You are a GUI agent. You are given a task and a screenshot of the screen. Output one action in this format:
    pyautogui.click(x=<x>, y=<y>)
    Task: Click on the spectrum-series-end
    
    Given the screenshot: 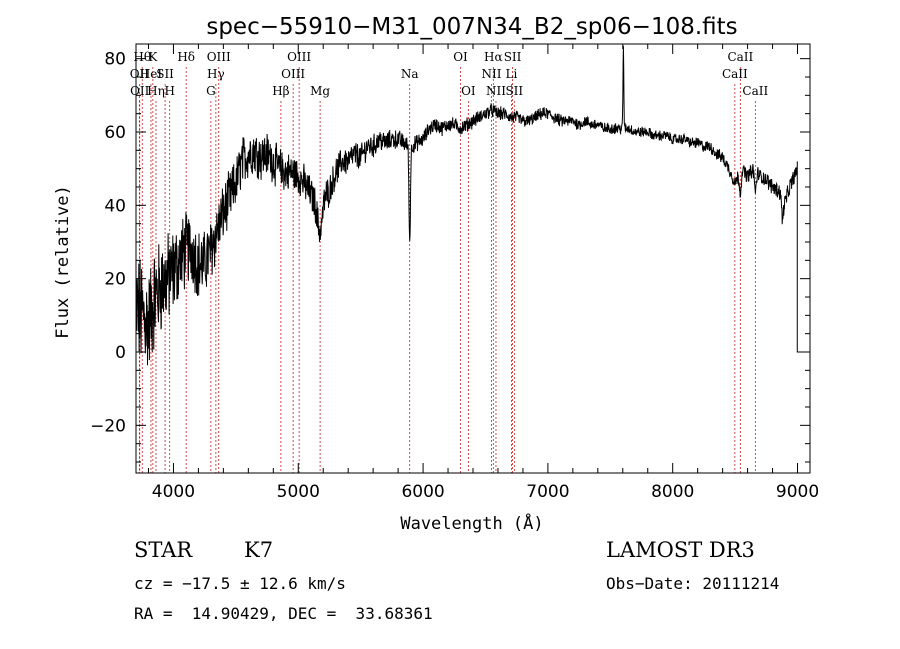 What is the action you would take?
    pyautogui.click(x=802, y=257)
    